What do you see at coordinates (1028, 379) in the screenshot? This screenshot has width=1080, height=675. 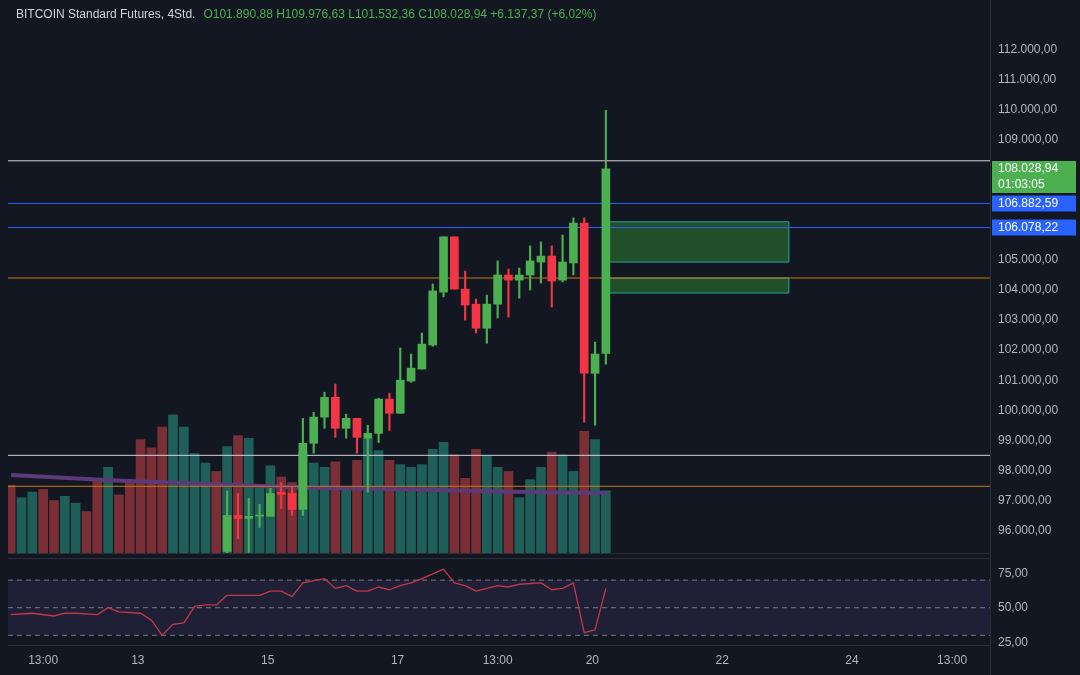 I see `y-tick-label: 101.000,00` at bounding box center [1028, 379].